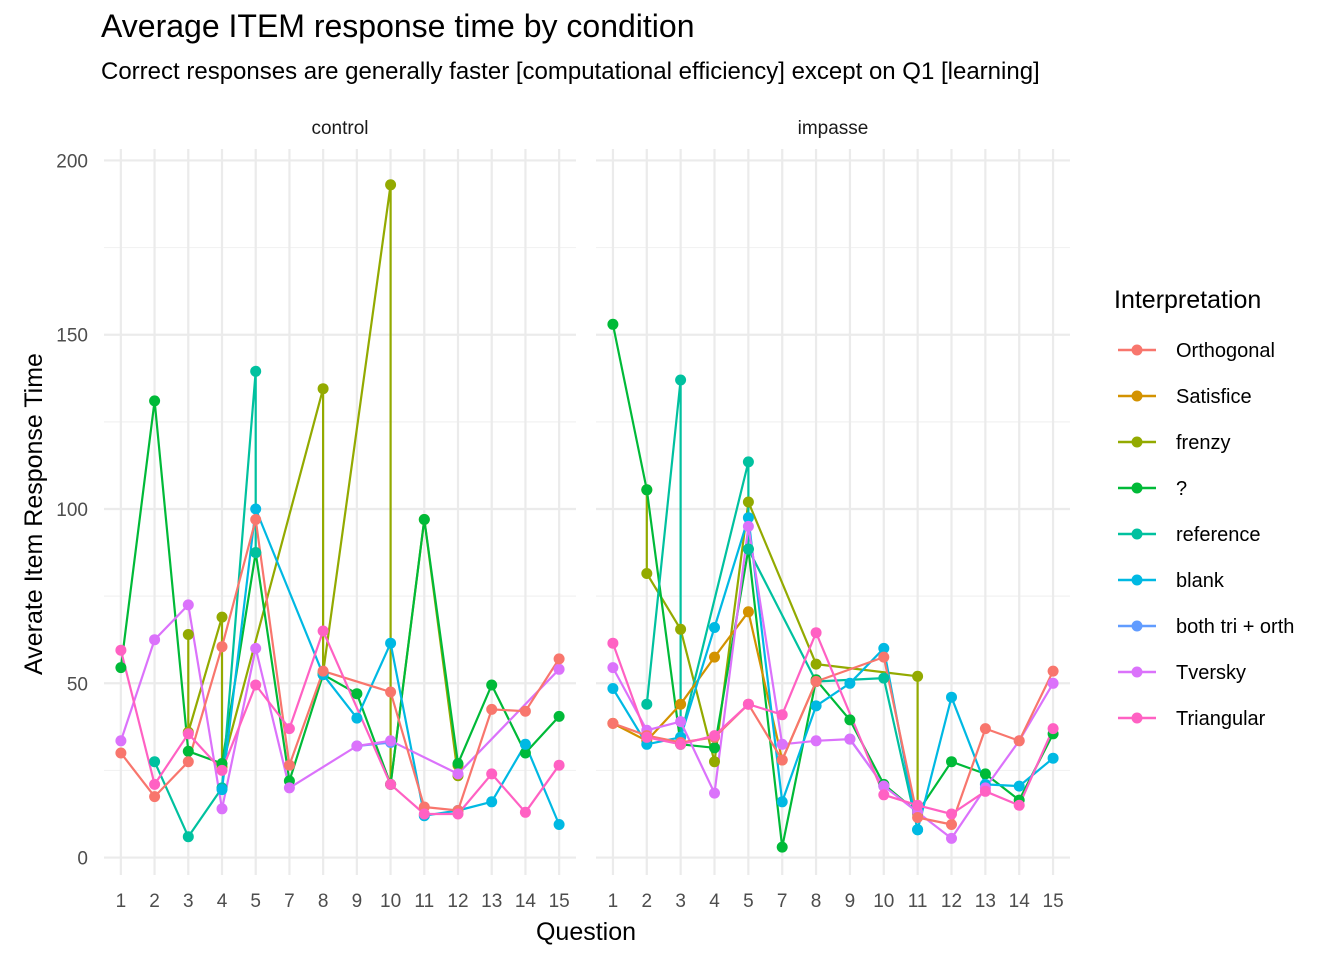 The height and width of the screenshot is (960, 1344). Describe the element at coordinates (1214, 397) in the screenshot. I see `legend-label: Satisfice` at that location.